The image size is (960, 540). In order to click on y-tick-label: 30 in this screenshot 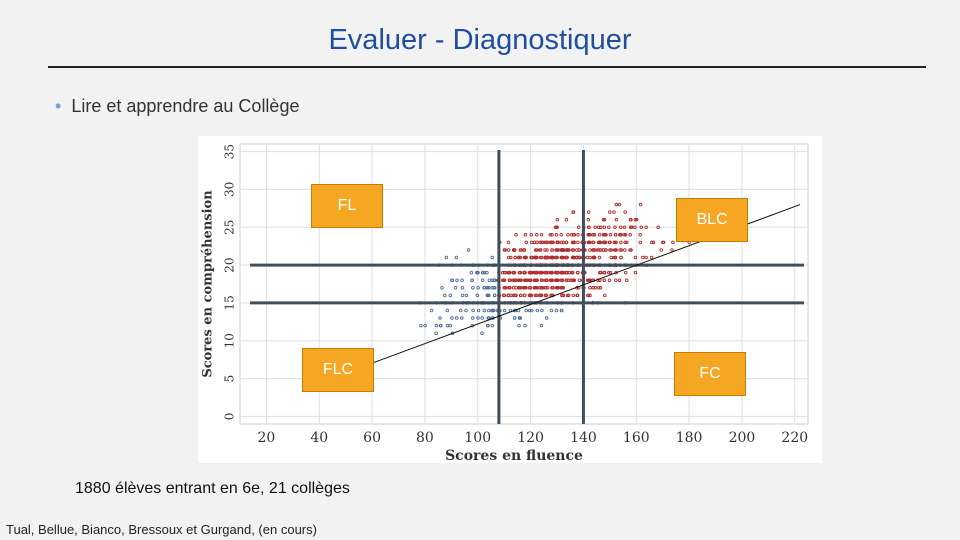, I will do `click(230, 189)`.